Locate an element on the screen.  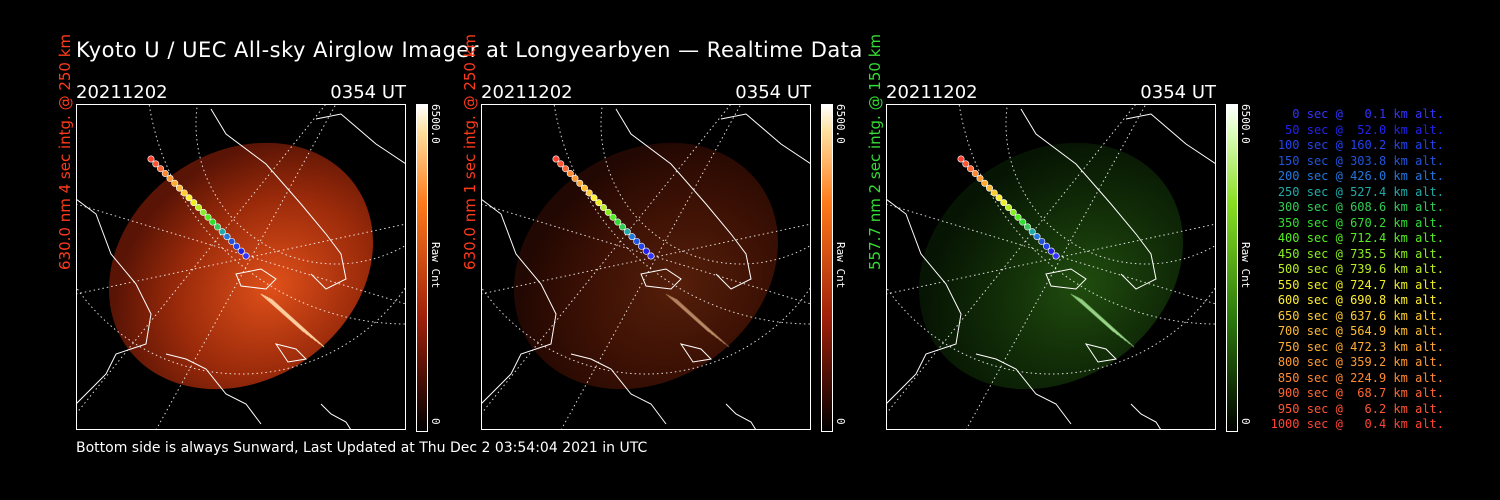
legend-row: 50 sec @ 52.0 km alt. is located at coordinates (1364, 129).